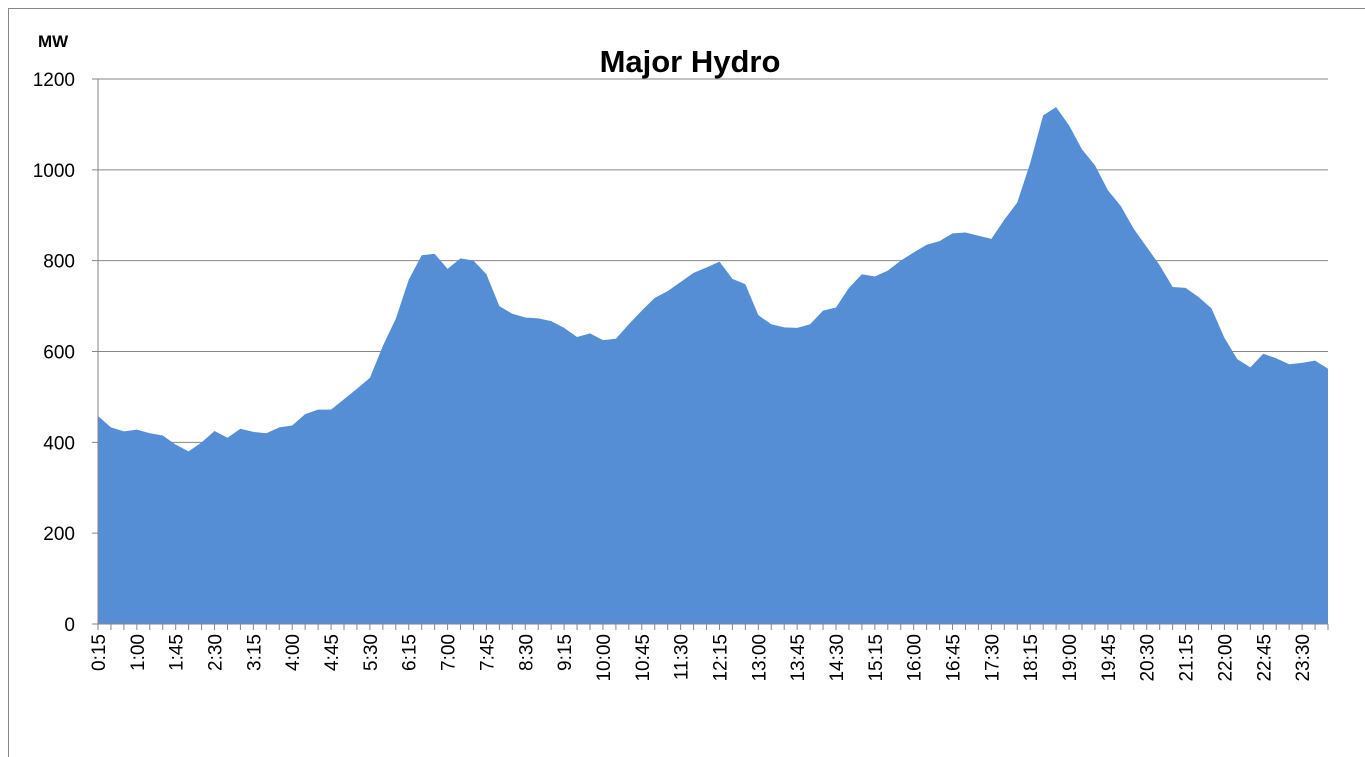 The image size is (1365, 757). Describe the element at coordinates (720, 658) in the screenshot. I see `x-tick-label: 12:15` at that location.